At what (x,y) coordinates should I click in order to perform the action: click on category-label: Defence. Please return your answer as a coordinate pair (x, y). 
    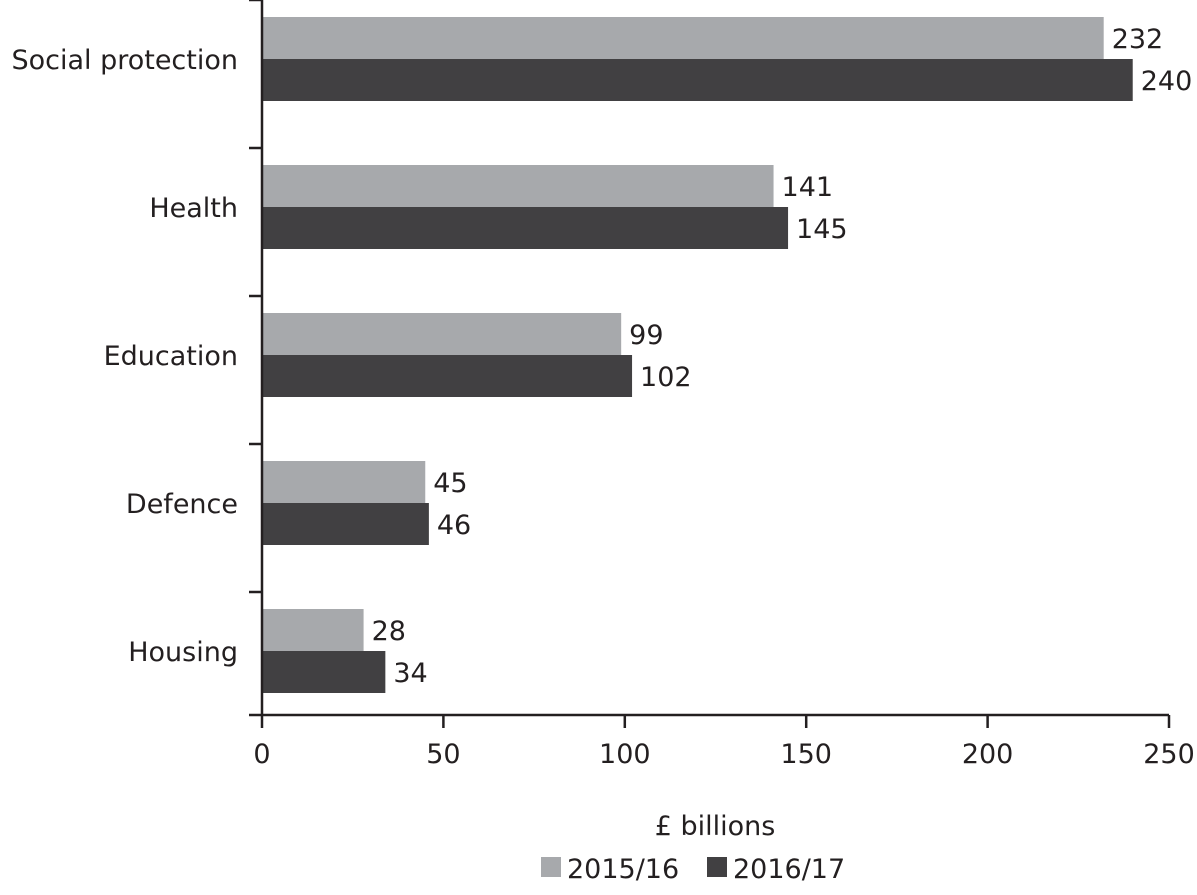
    Looking at the image, I should click on (182, 504).